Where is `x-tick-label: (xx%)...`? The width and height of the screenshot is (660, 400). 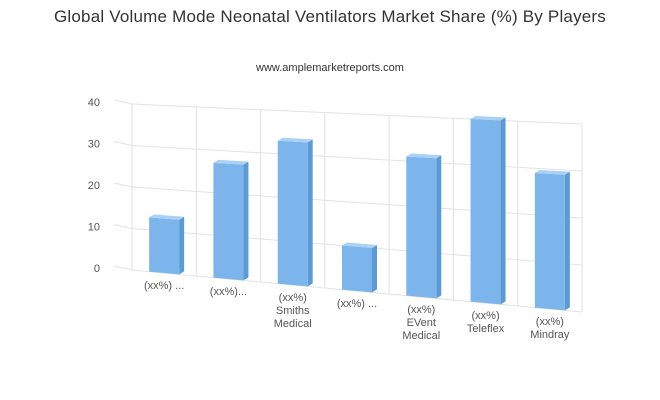
x-tick-label: (xx%)... is located at coordinates (228, 292).